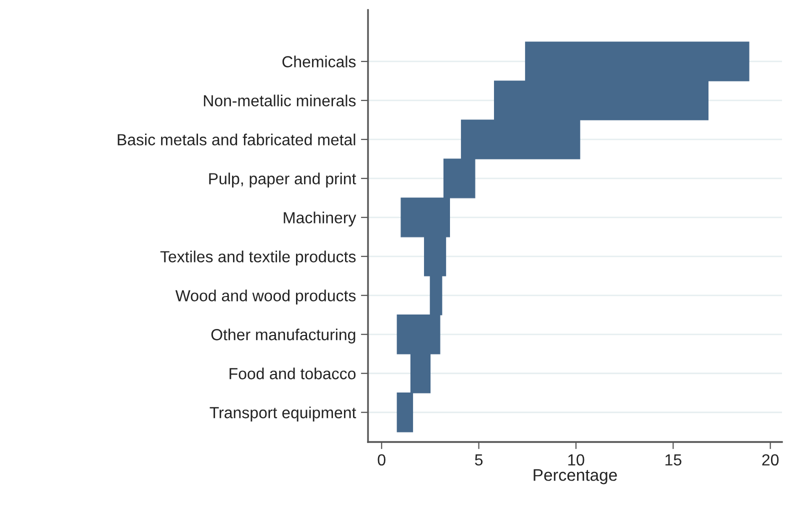  I want to click on y-tick-label: Food and tobacco, so click(293, 374).